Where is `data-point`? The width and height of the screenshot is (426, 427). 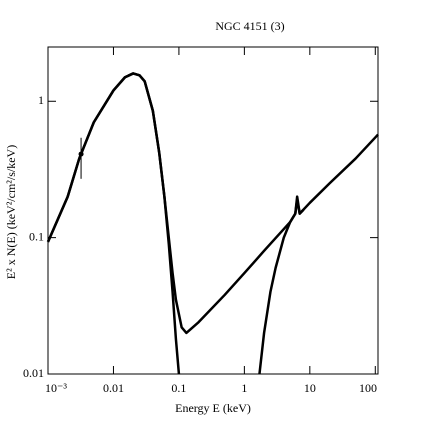
data-point is located at coordinates (81, 154).